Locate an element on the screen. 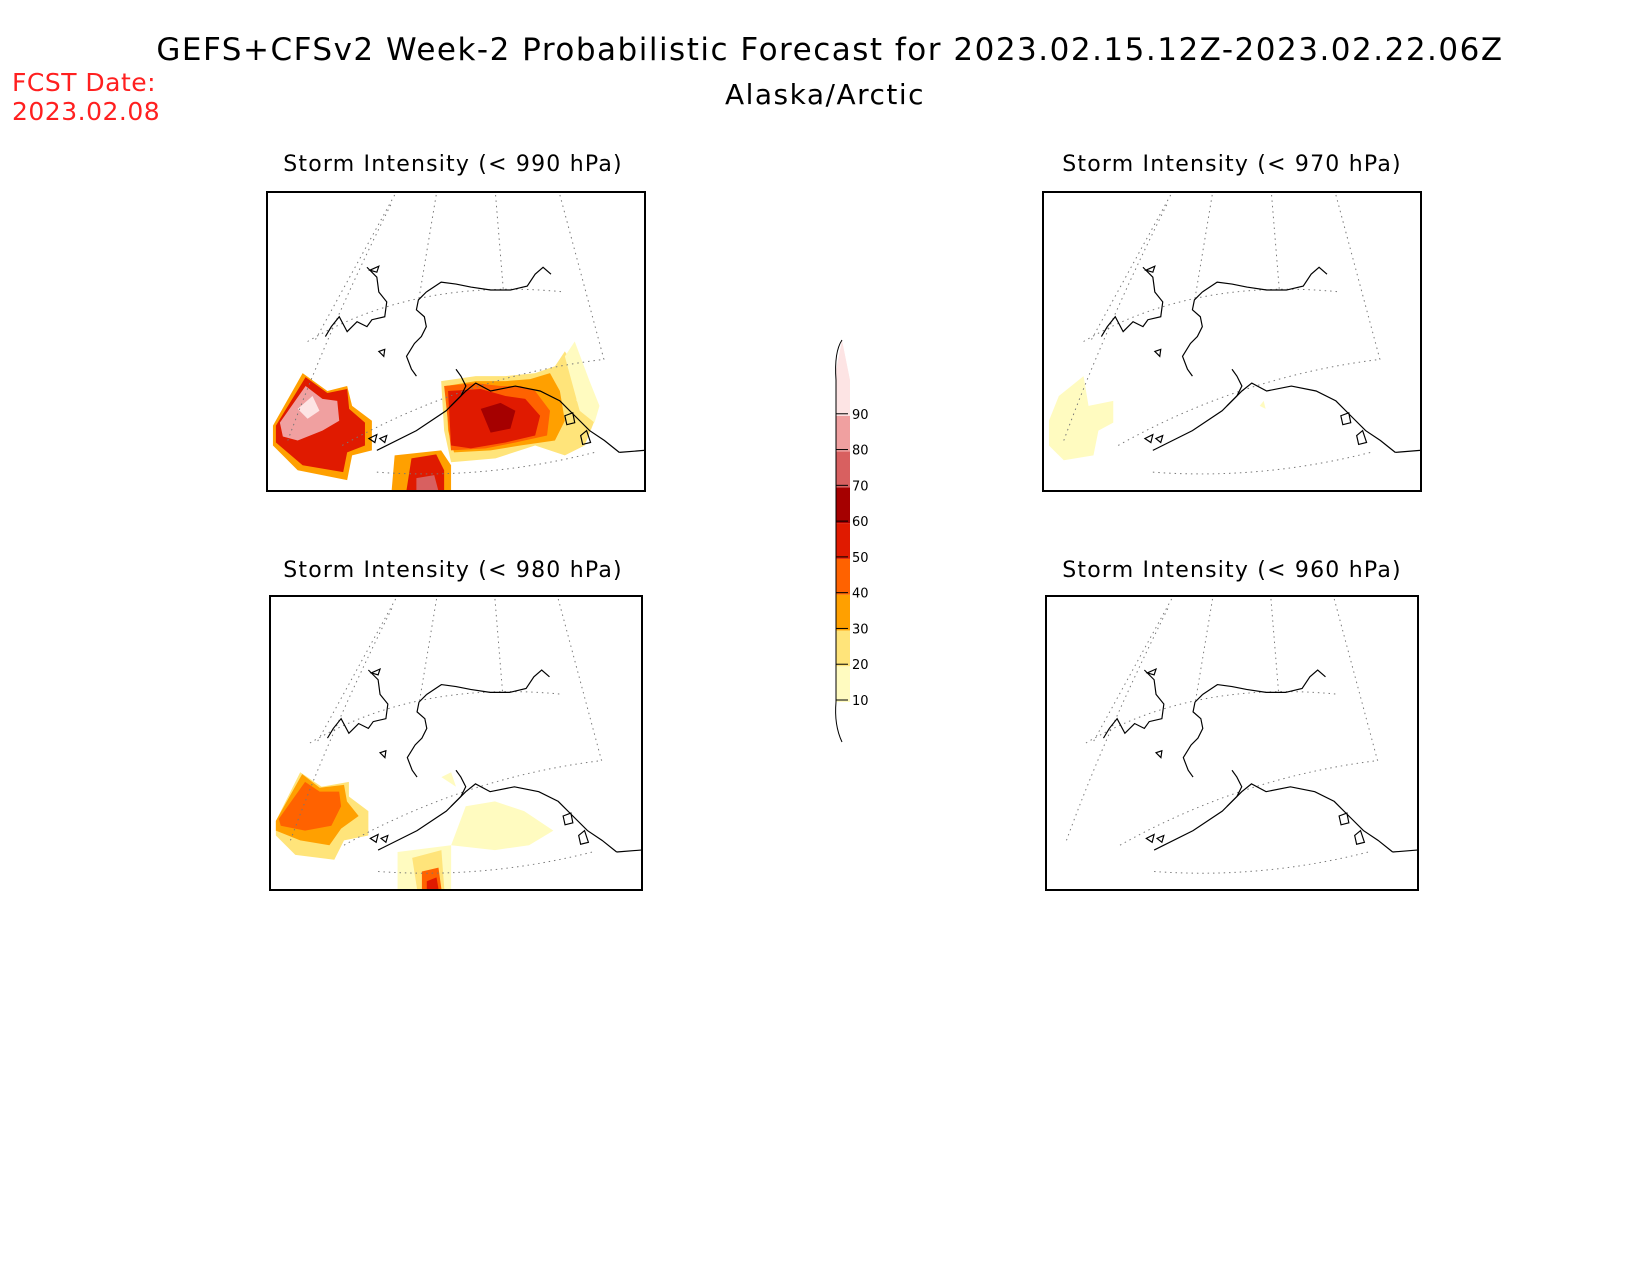 The image size is (1650, 1275). forecast-date-label: FCST Date: 2023.02.08 is located at coordinates (86, 97).